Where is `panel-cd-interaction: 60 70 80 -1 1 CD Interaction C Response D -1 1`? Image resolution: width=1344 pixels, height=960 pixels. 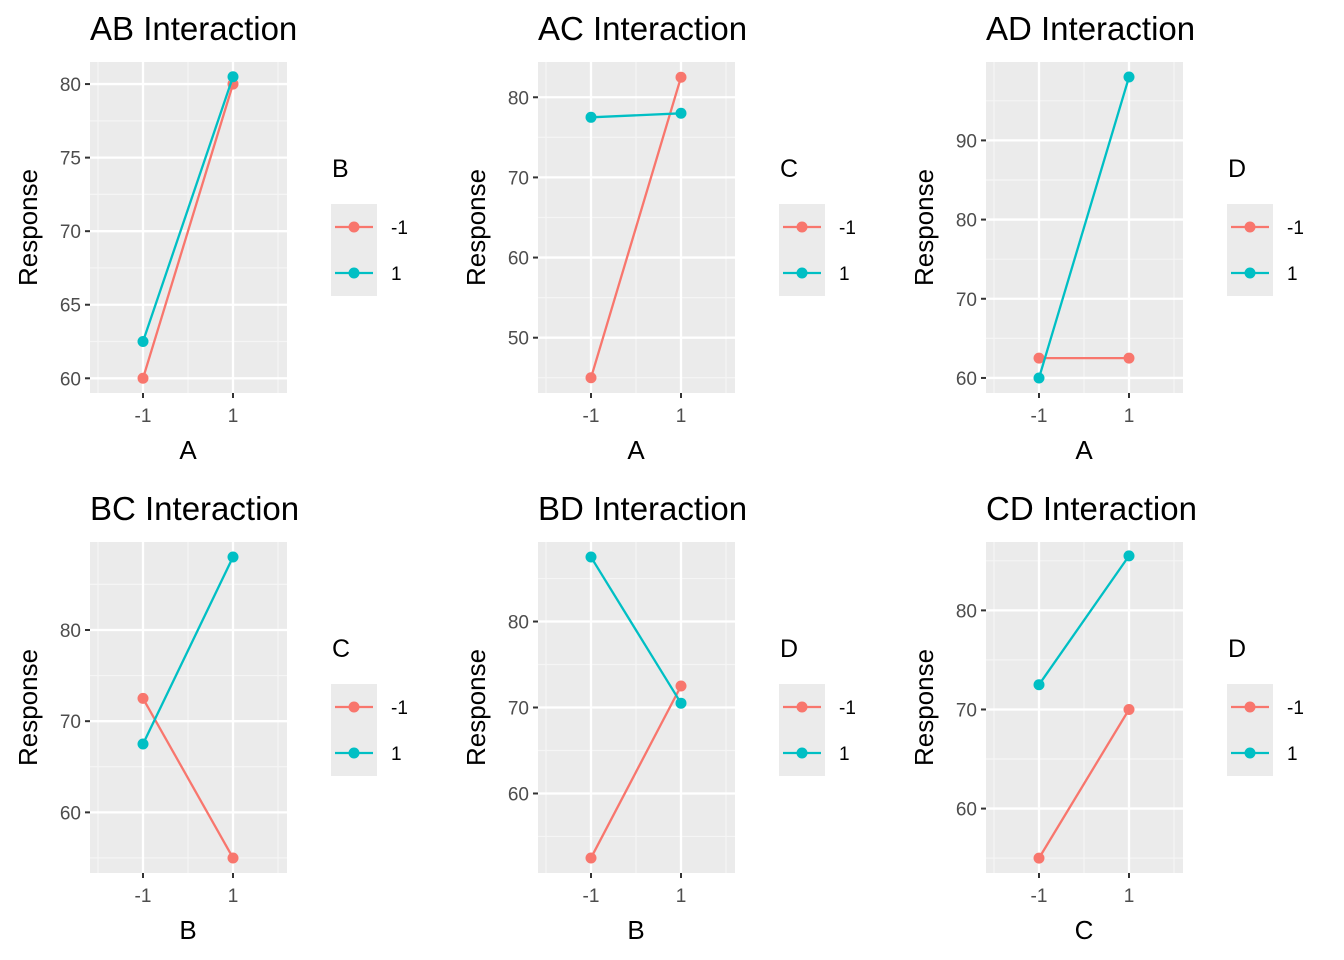
panel-cd-interaction: 60 70 80 -1 1 CD Interaction C Response D -1 1 is located at coordinates (1106, 717).